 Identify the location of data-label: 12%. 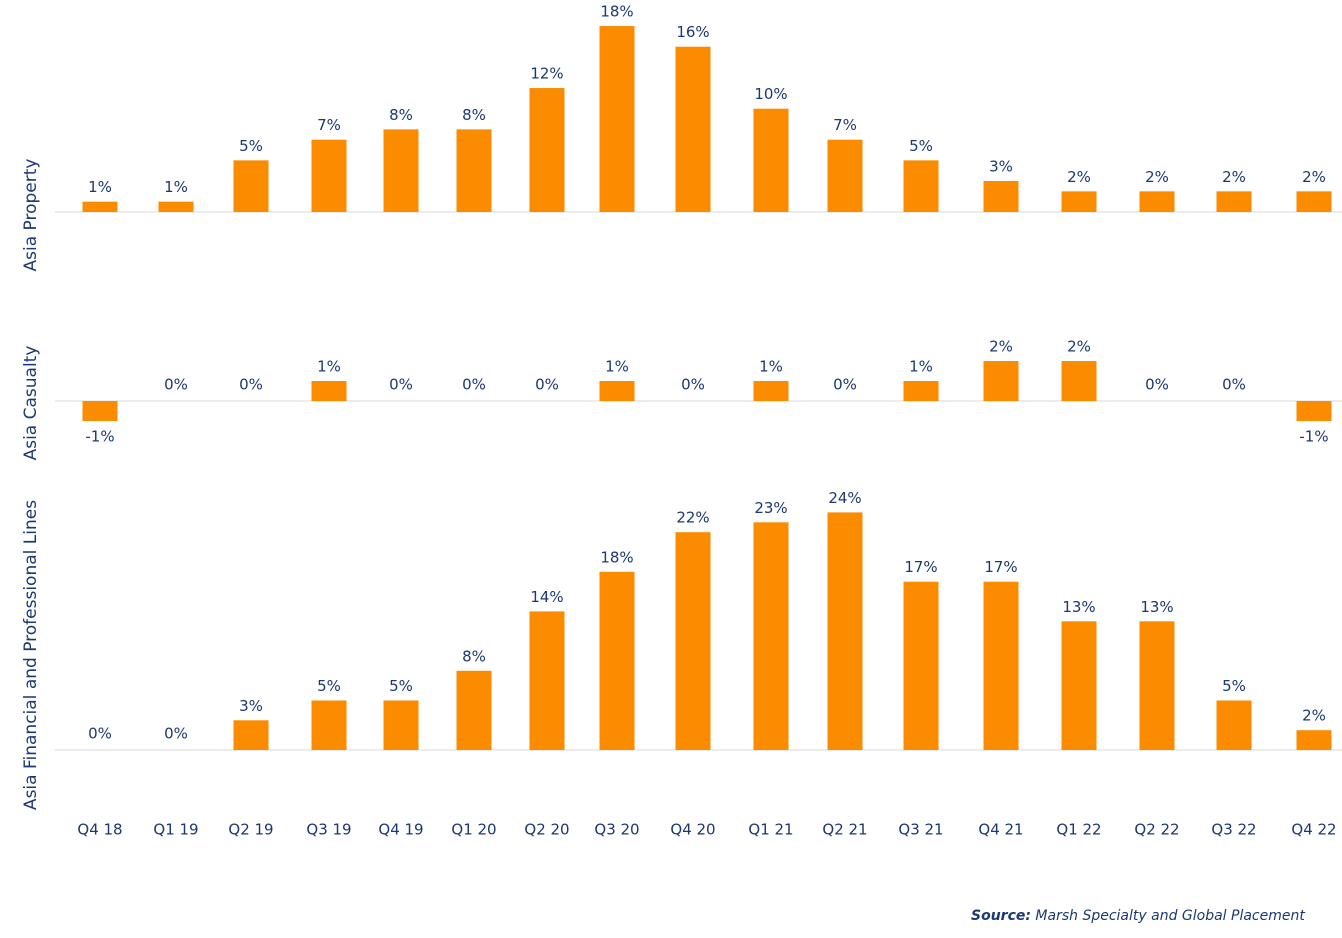
(546, 74).